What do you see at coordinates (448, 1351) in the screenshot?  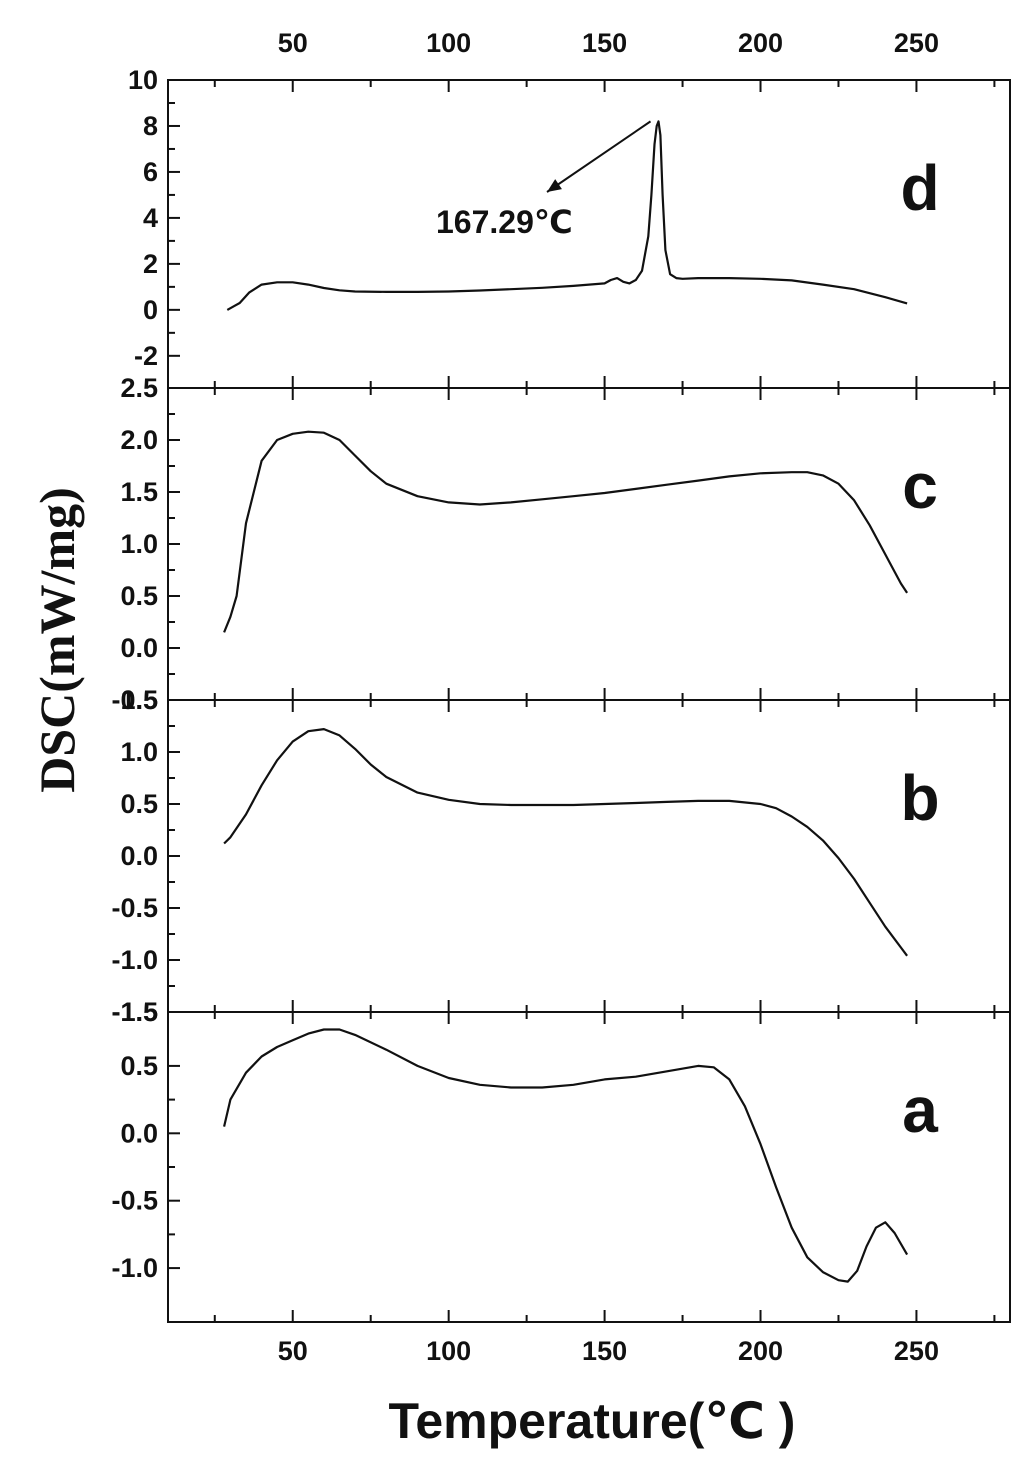 I see `bottom-x-tick-label: 100` at bounding box center [448, 1351].